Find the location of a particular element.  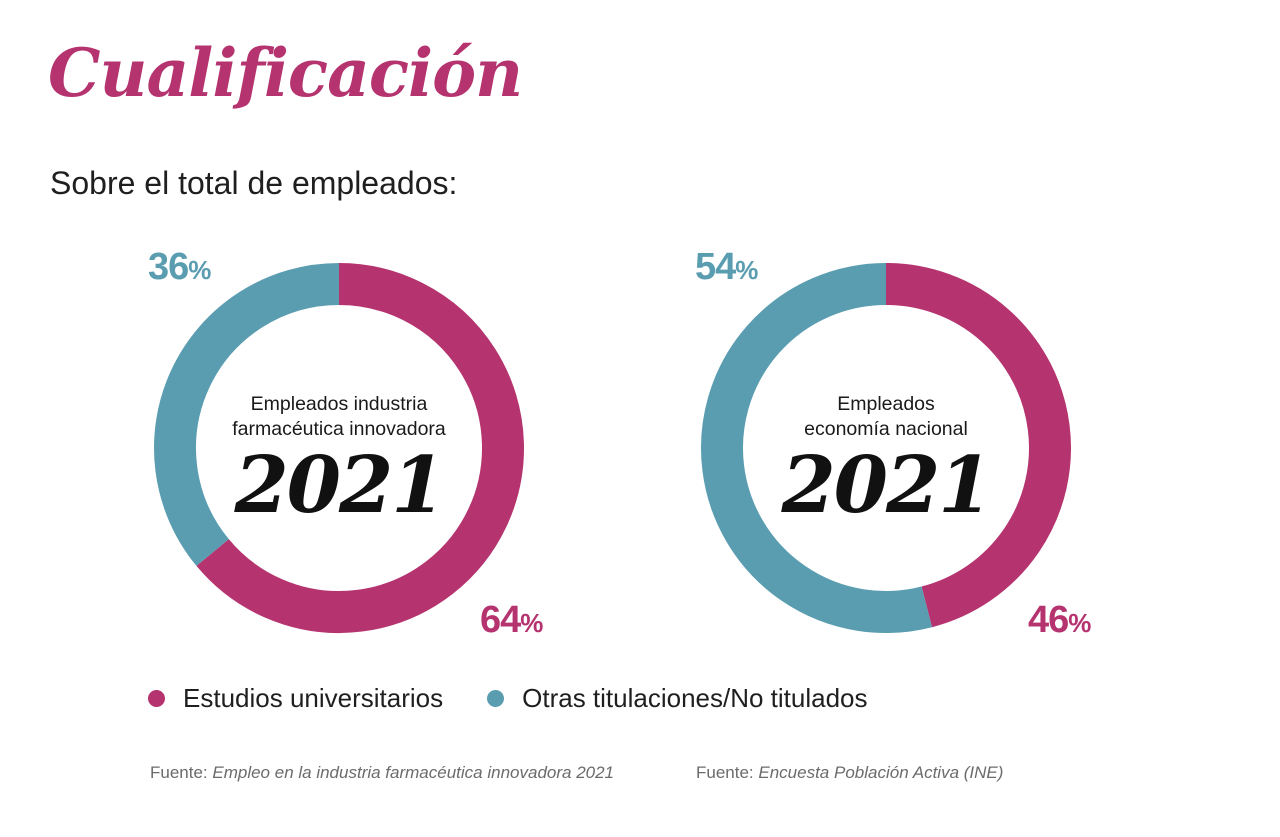

source-2-text: Encuesta Población Activa (INE) is located at coordinates (881, 772).